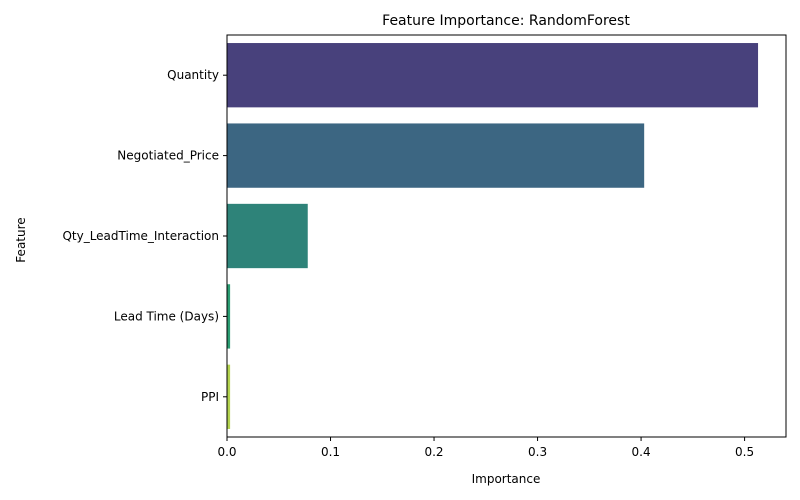  Describe the element at coordinates (433, 452) in the screenshot. I see `x-tick-label: 0.2` at that location.